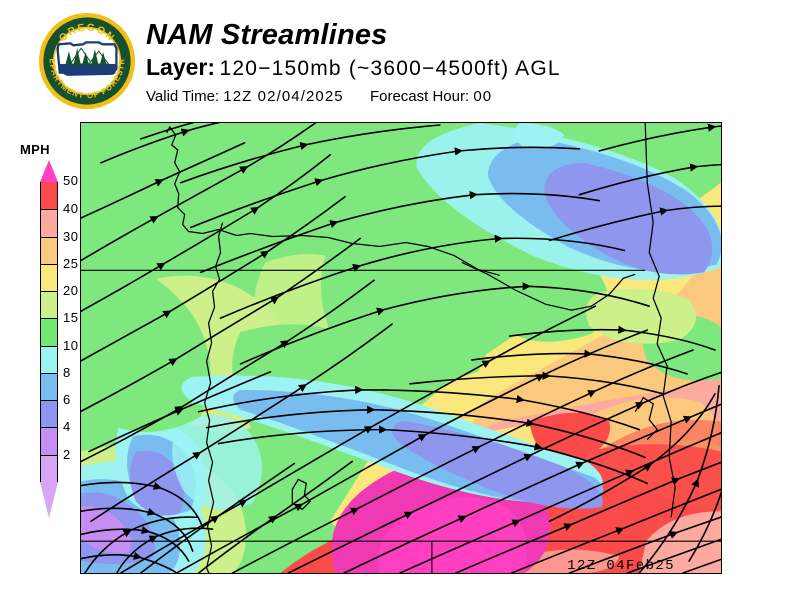 This screenshot has width=800, height=600. What do you see at coordinates (49, 500) in the screenshot?
I see `colorbar-under-arrow` at bounding box center [49, 500].